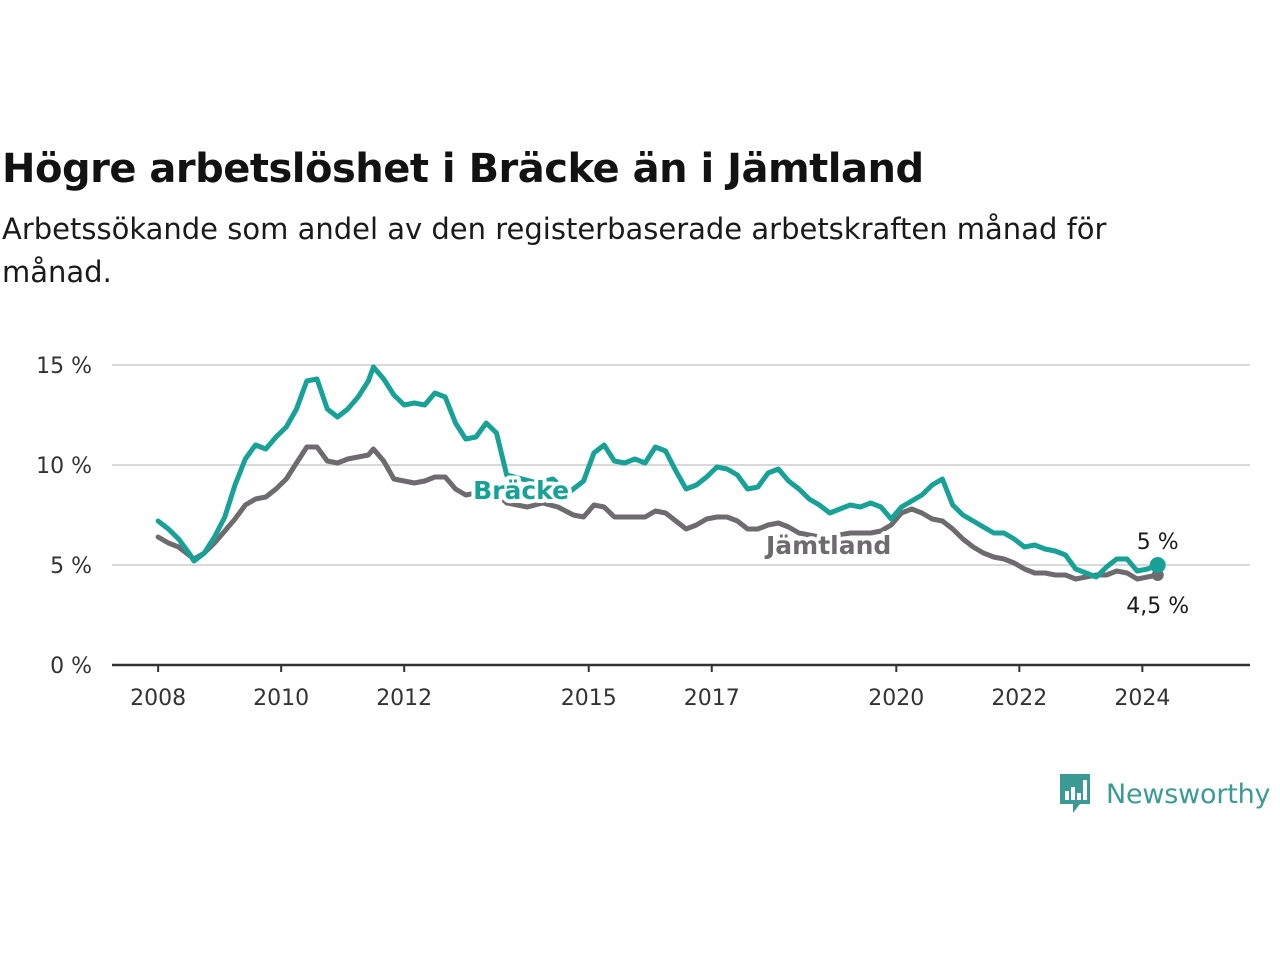 The image size is (1280, 960). I want to click on series-label-jamtland: Jämtland, so click(827, 545).